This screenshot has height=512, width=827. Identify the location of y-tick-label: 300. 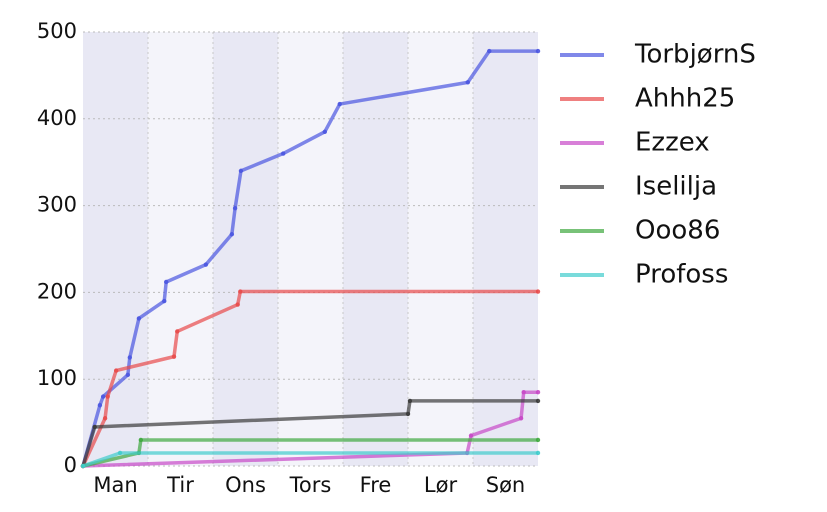
(57, 205).